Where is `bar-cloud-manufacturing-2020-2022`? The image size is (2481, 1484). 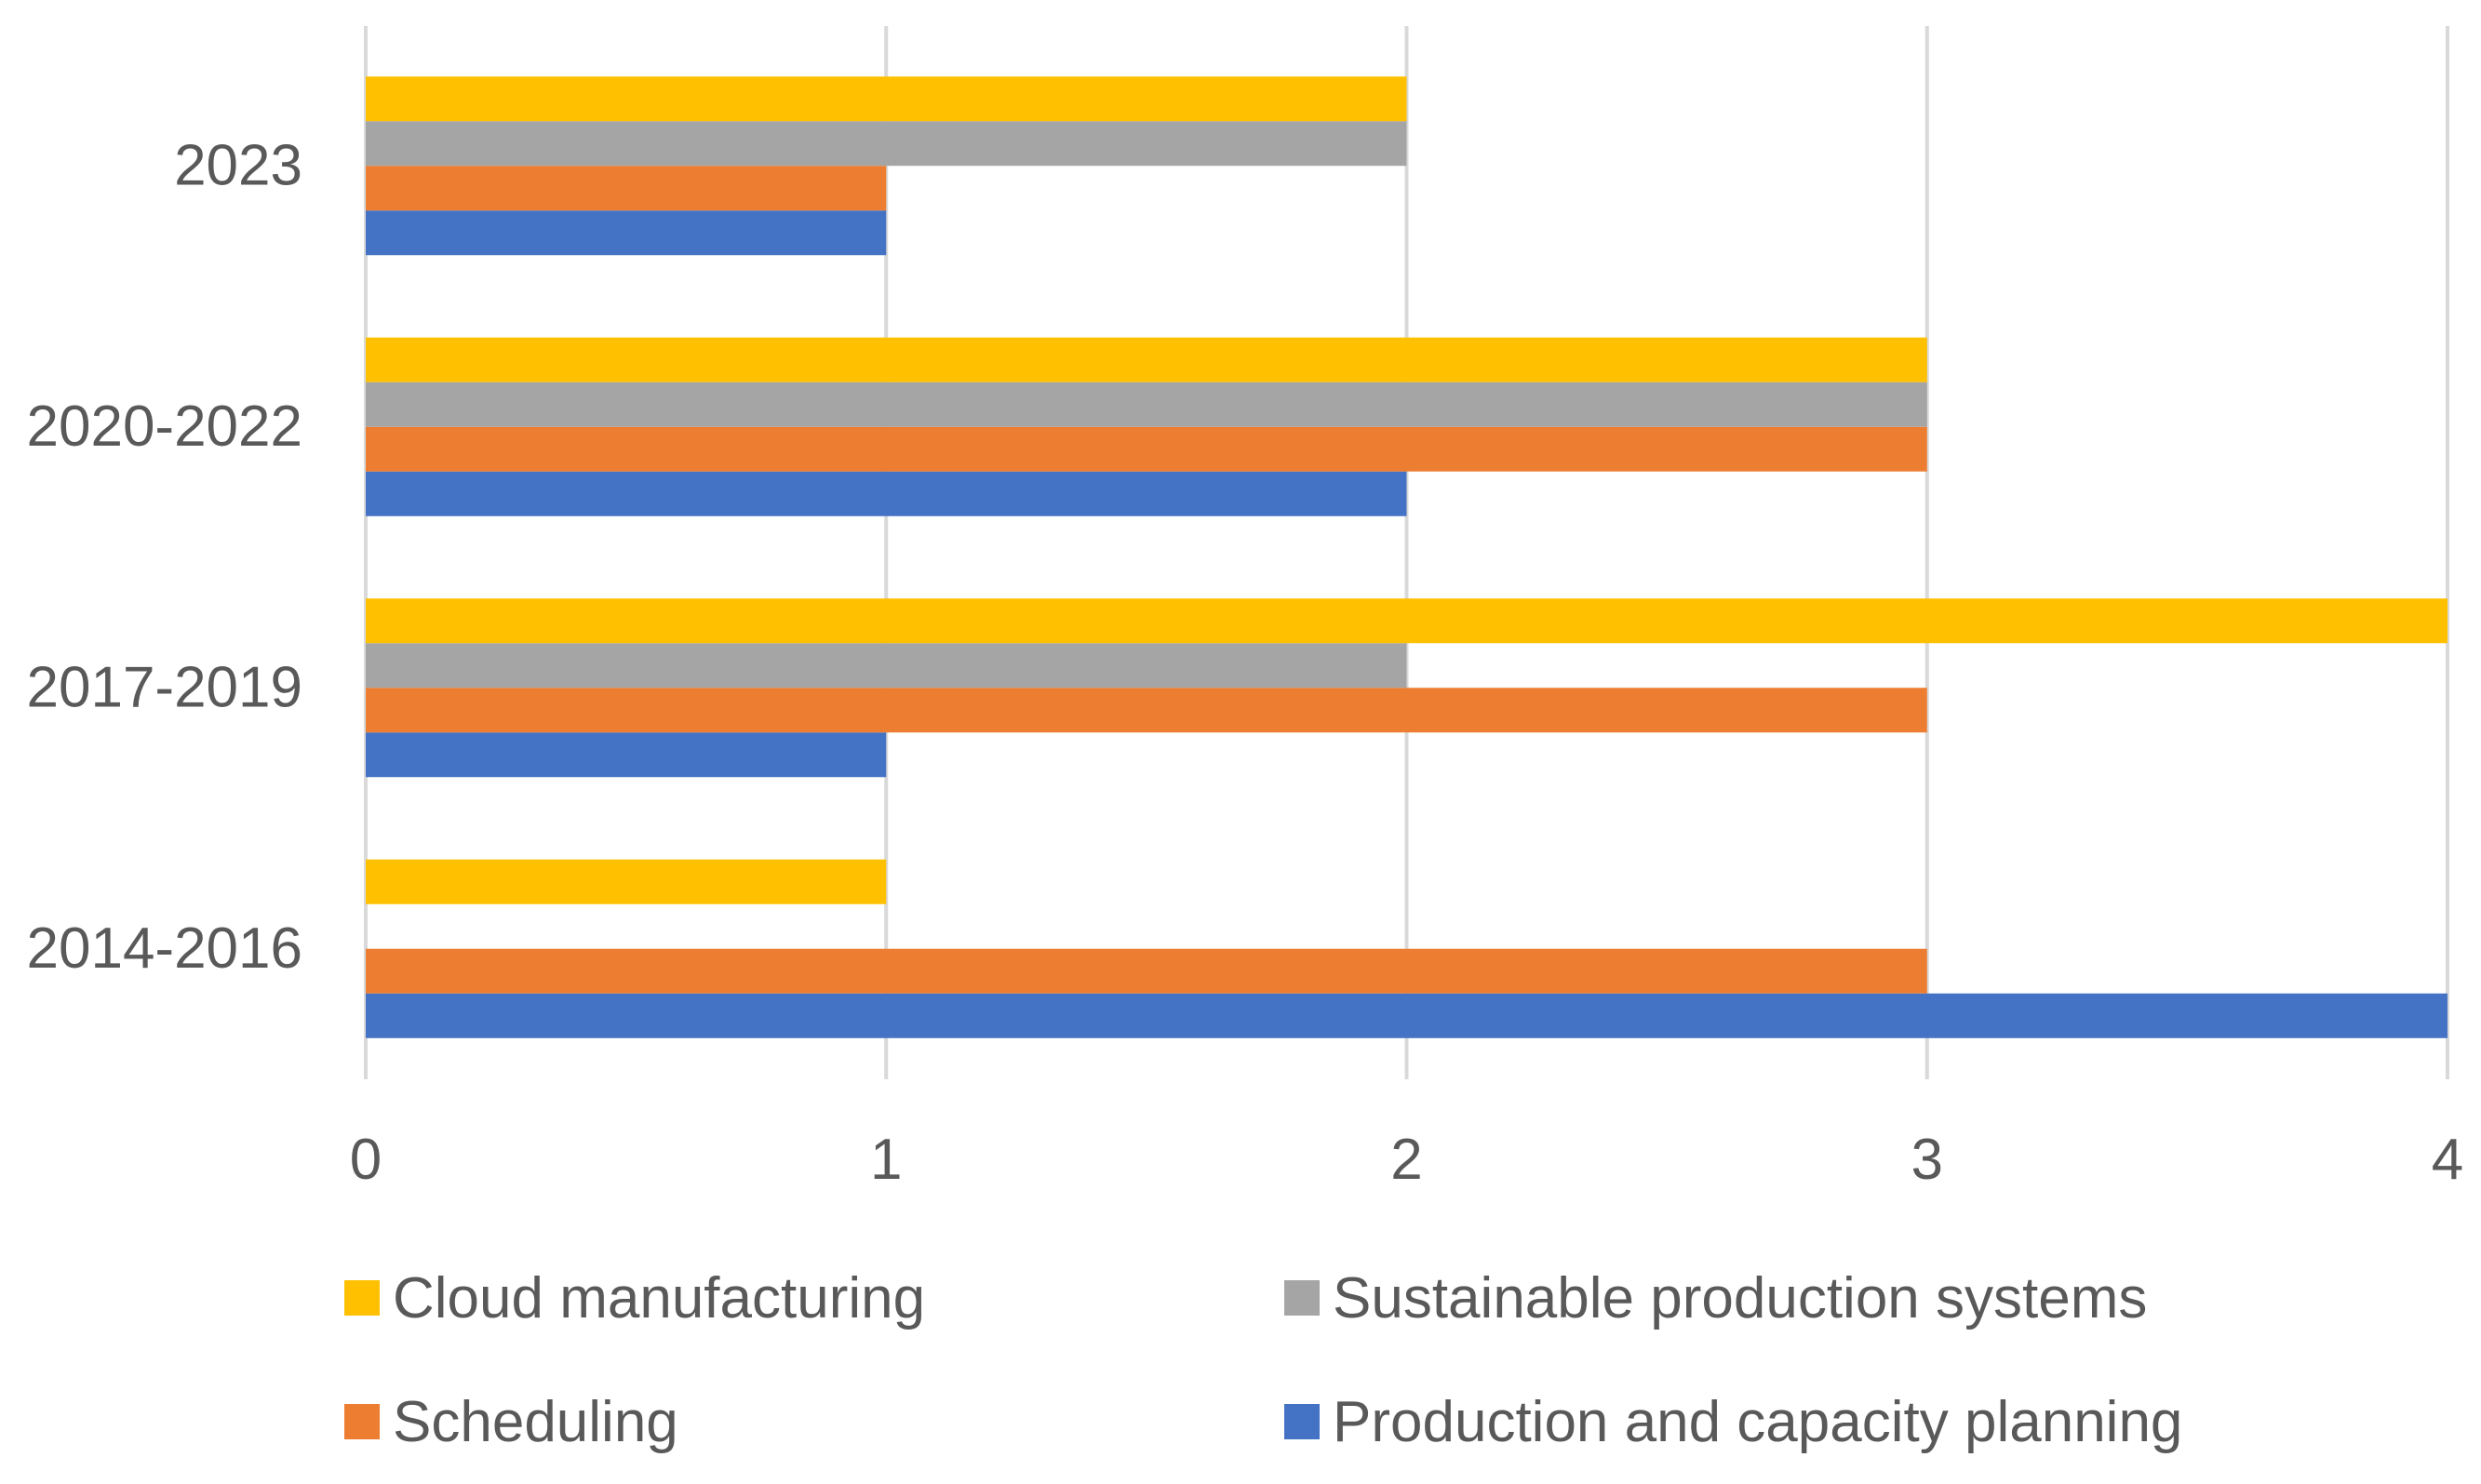
bar-cloud-manufacturing-2020-2022 is located at coordinates (1146, 359).